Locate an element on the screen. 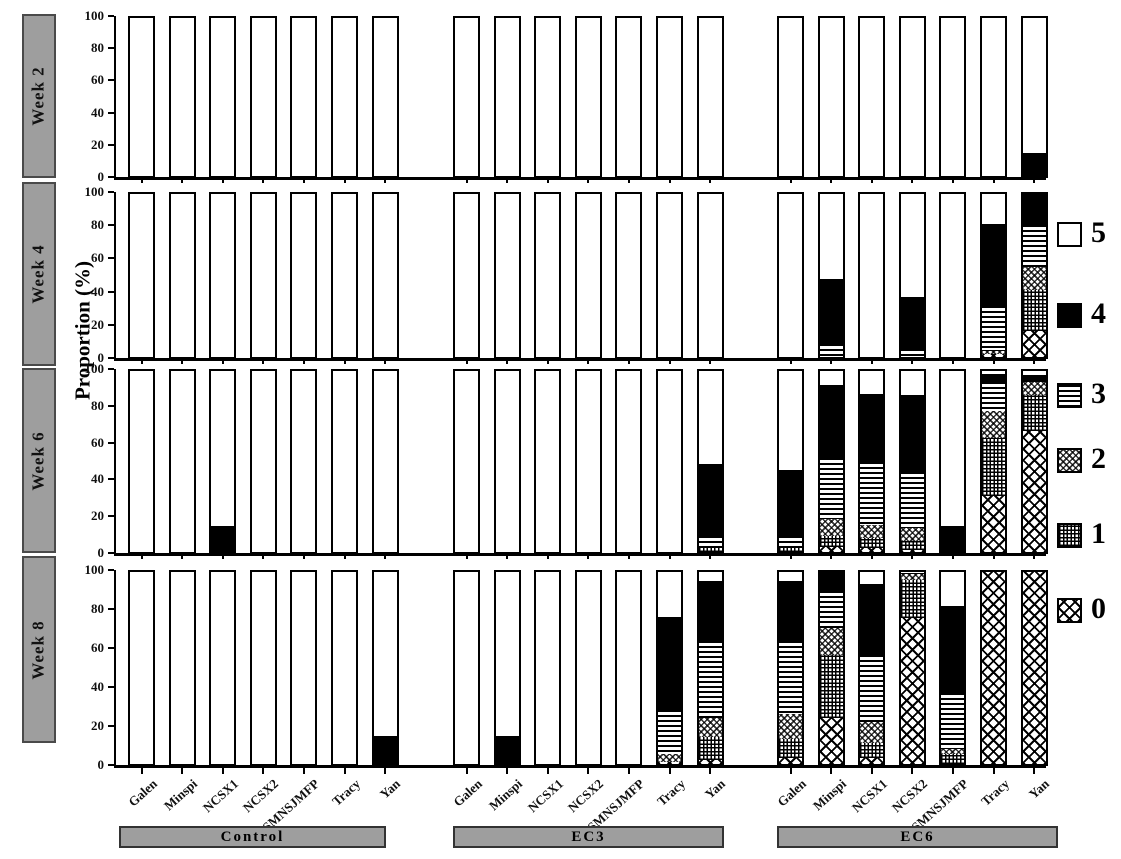 This screenshot has width=1121, height=859. bar-week-2-control-yan is located at coordinates (385, 97).